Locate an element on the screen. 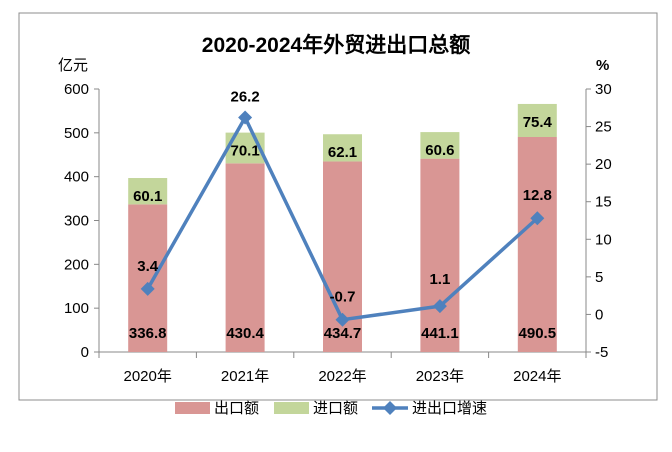 This screenshot has height=452, width=672. import-data-label: 70.1 is located at coordinates (244, 151).